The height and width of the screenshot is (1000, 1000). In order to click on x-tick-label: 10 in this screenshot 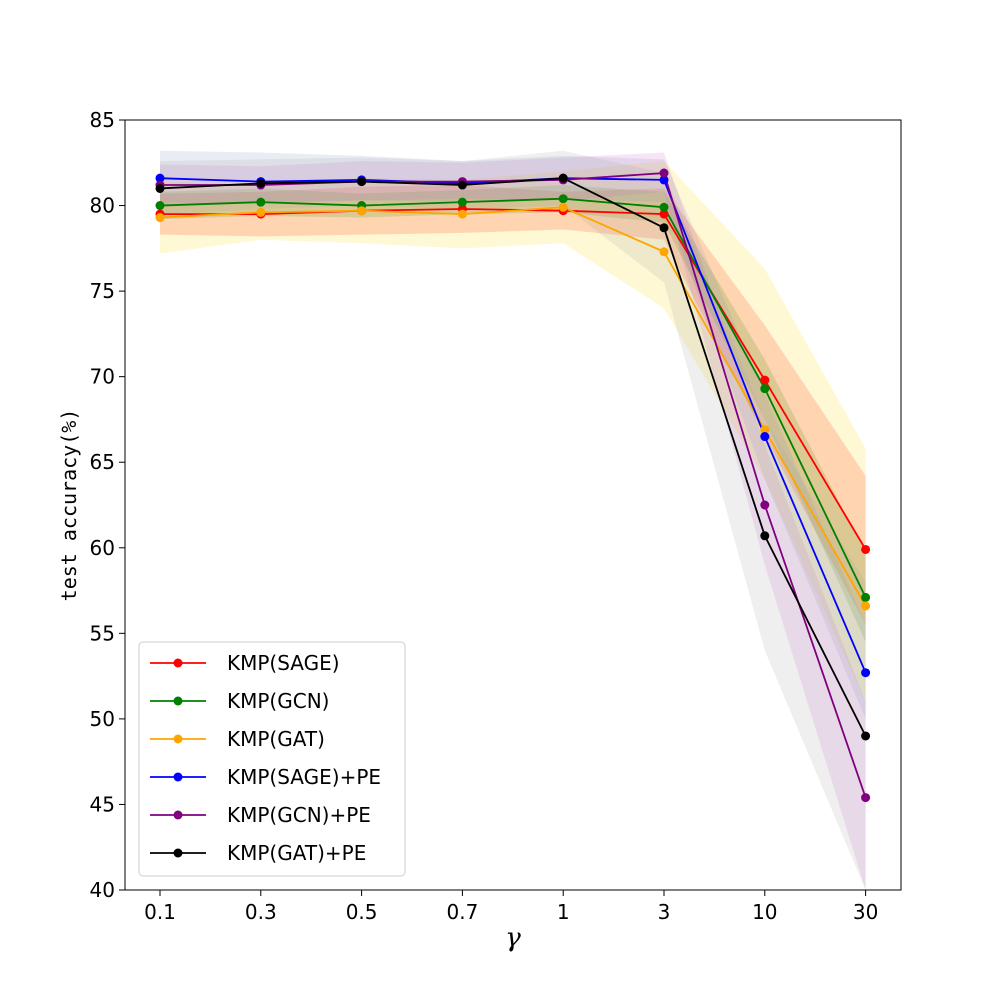, I will do `click(764, 912)`.